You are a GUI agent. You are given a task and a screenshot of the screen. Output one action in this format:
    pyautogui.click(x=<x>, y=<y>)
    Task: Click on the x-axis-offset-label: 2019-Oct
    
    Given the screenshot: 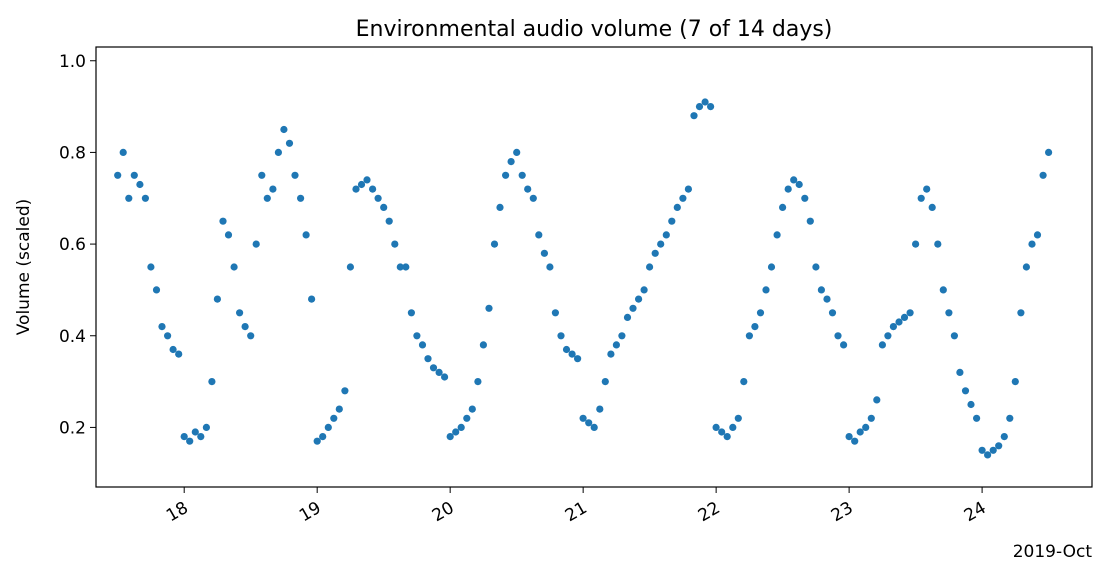 What is the action you would take?
    pyautogui.click(x=1053, y=552)
    